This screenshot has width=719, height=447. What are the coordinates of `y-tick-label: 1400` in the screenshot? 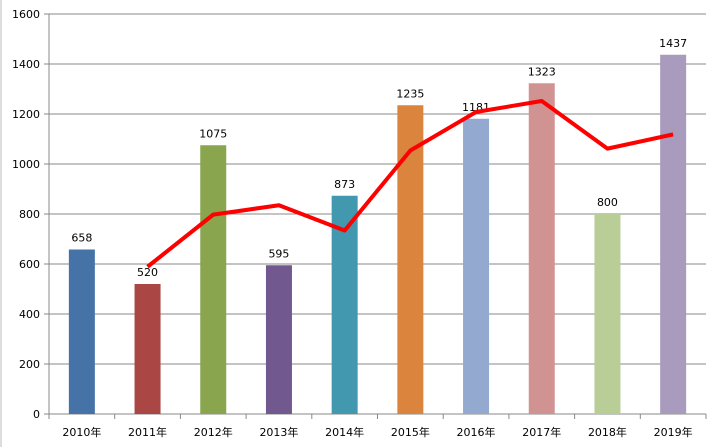 It's located at (26, 64).